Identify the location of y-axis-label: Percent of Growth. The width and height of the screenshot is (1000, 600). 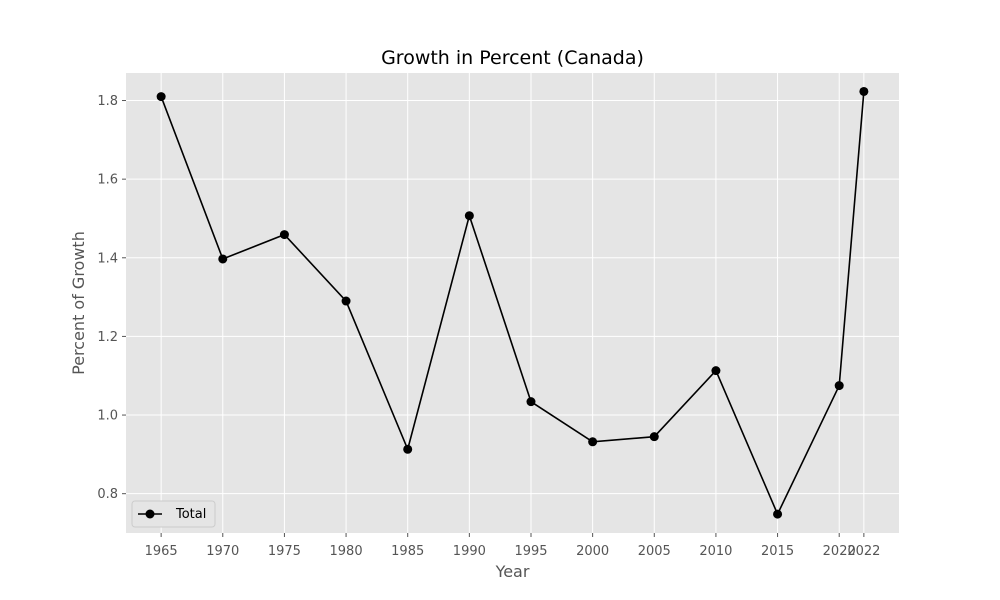
(78, 303).